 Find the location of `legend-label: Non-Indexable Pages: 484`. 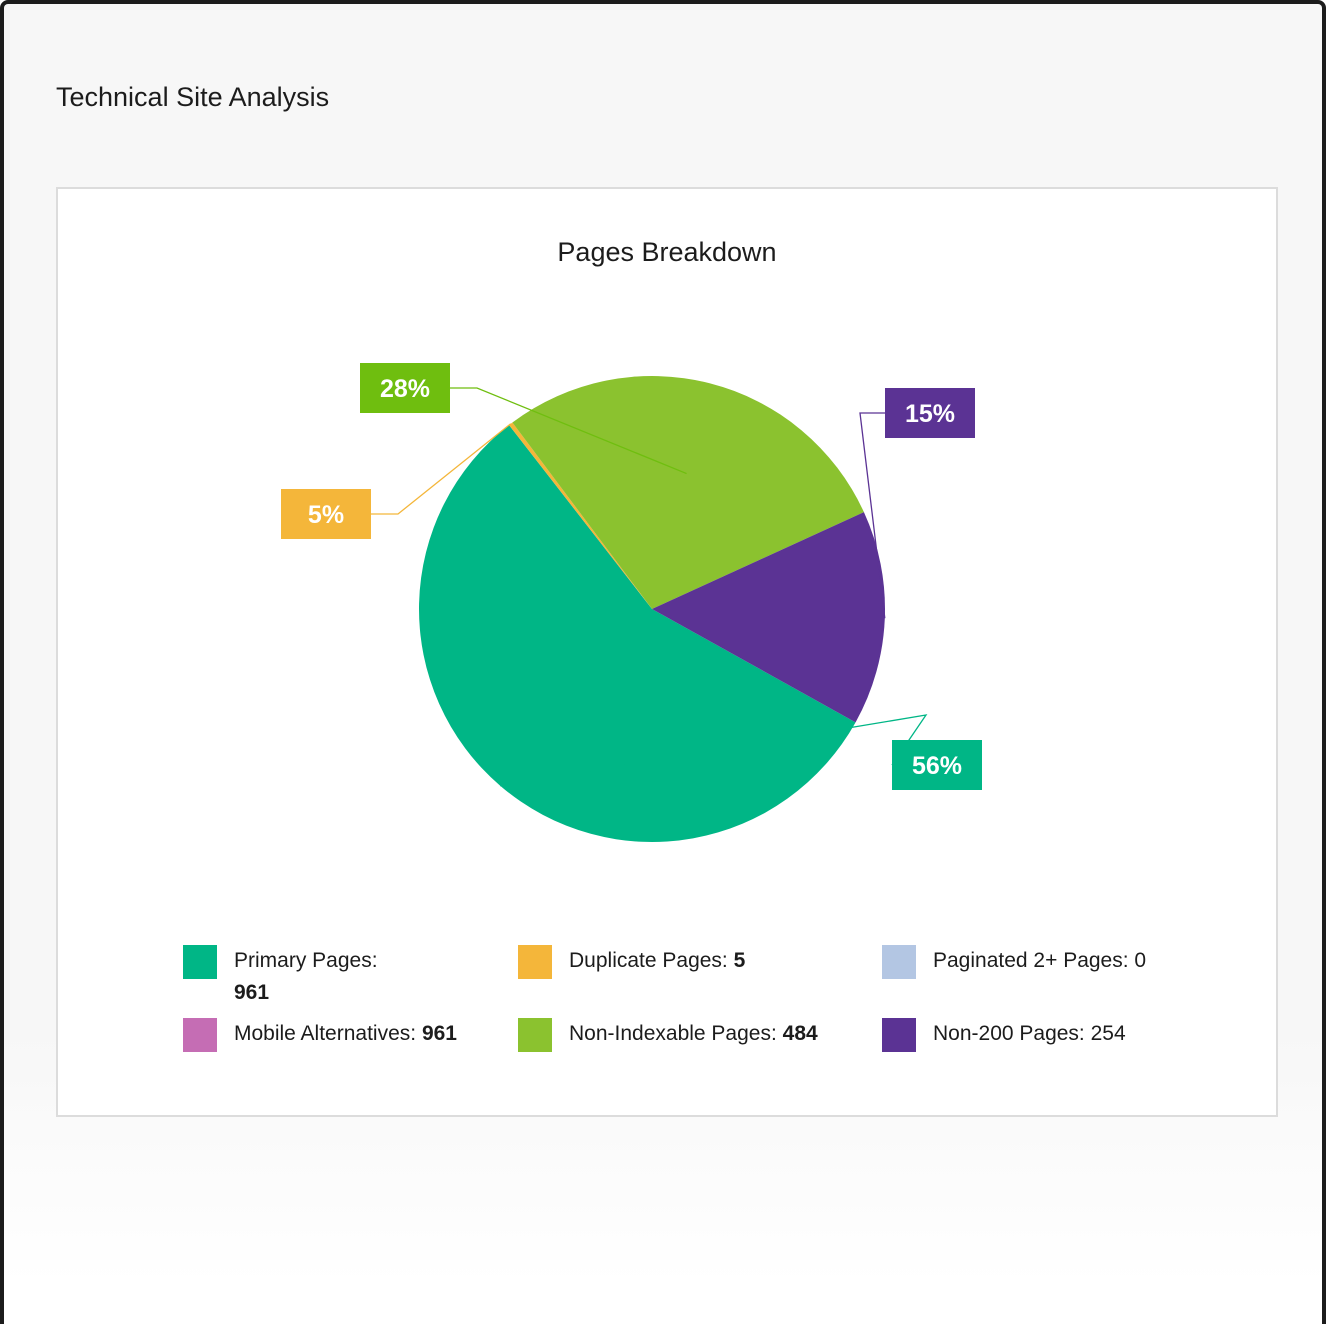

legend-label: Non-Indexable Pages: 484 is located at coordinates (693, 1033).